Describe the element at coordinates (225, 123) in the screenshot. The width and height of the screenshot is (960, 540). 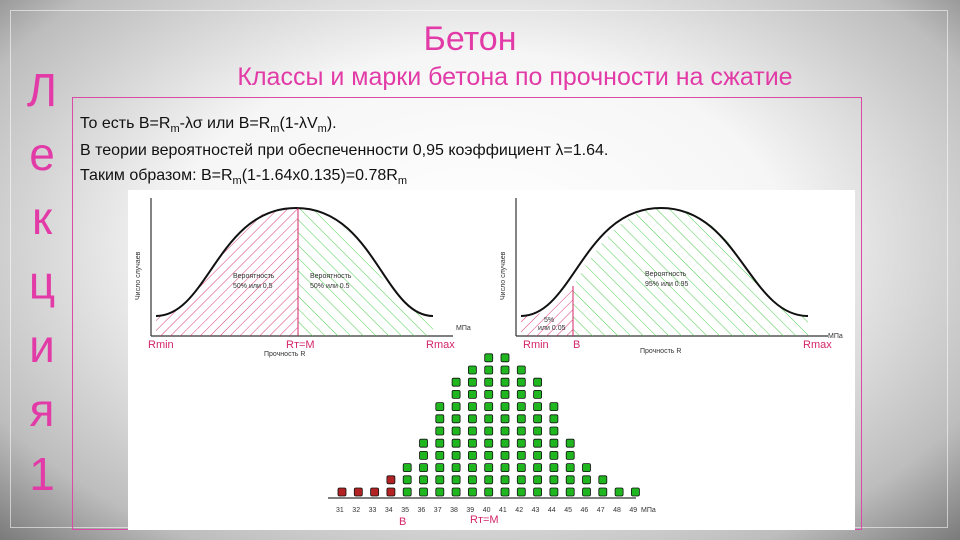
I see `formula-text: -λσ или B=R` at that location.